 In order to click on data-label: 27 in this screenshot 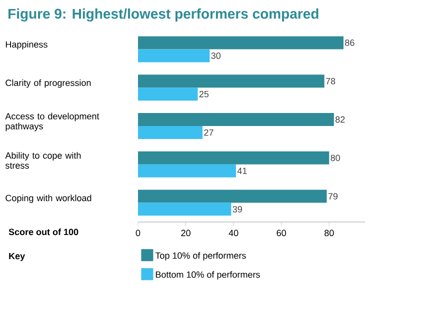, I will do `click(209, 132)`.